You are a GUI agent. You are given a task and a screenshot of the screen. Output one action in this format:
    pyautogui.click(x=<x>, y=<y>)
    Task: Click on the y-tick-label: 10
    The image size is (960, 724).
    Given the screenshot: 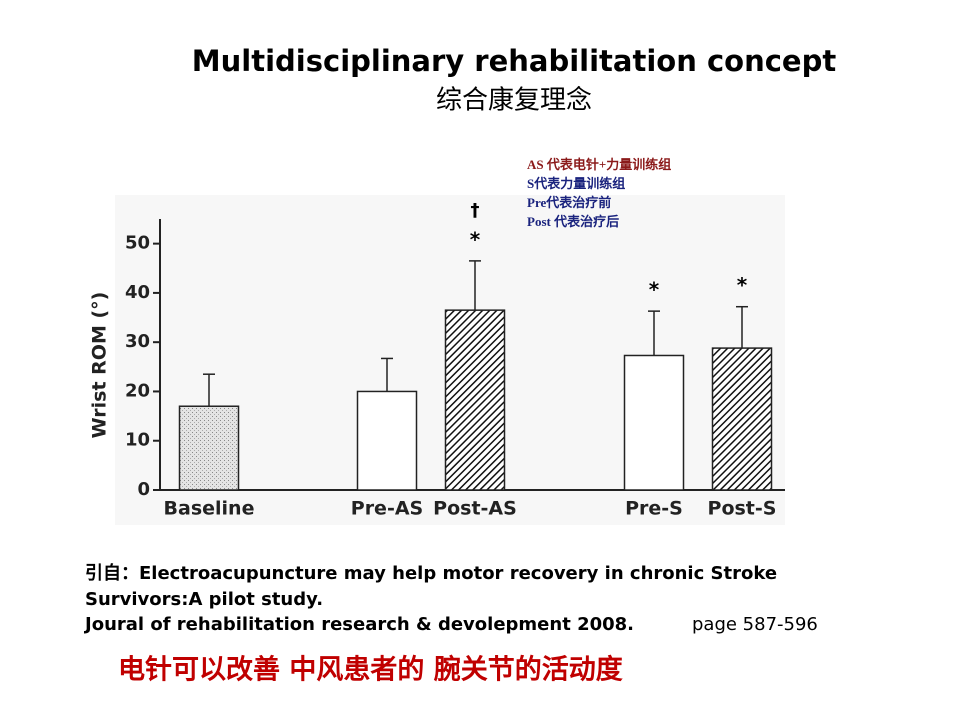 What is the action you would take?
    pyautogui.click(x=137, y=440)
    